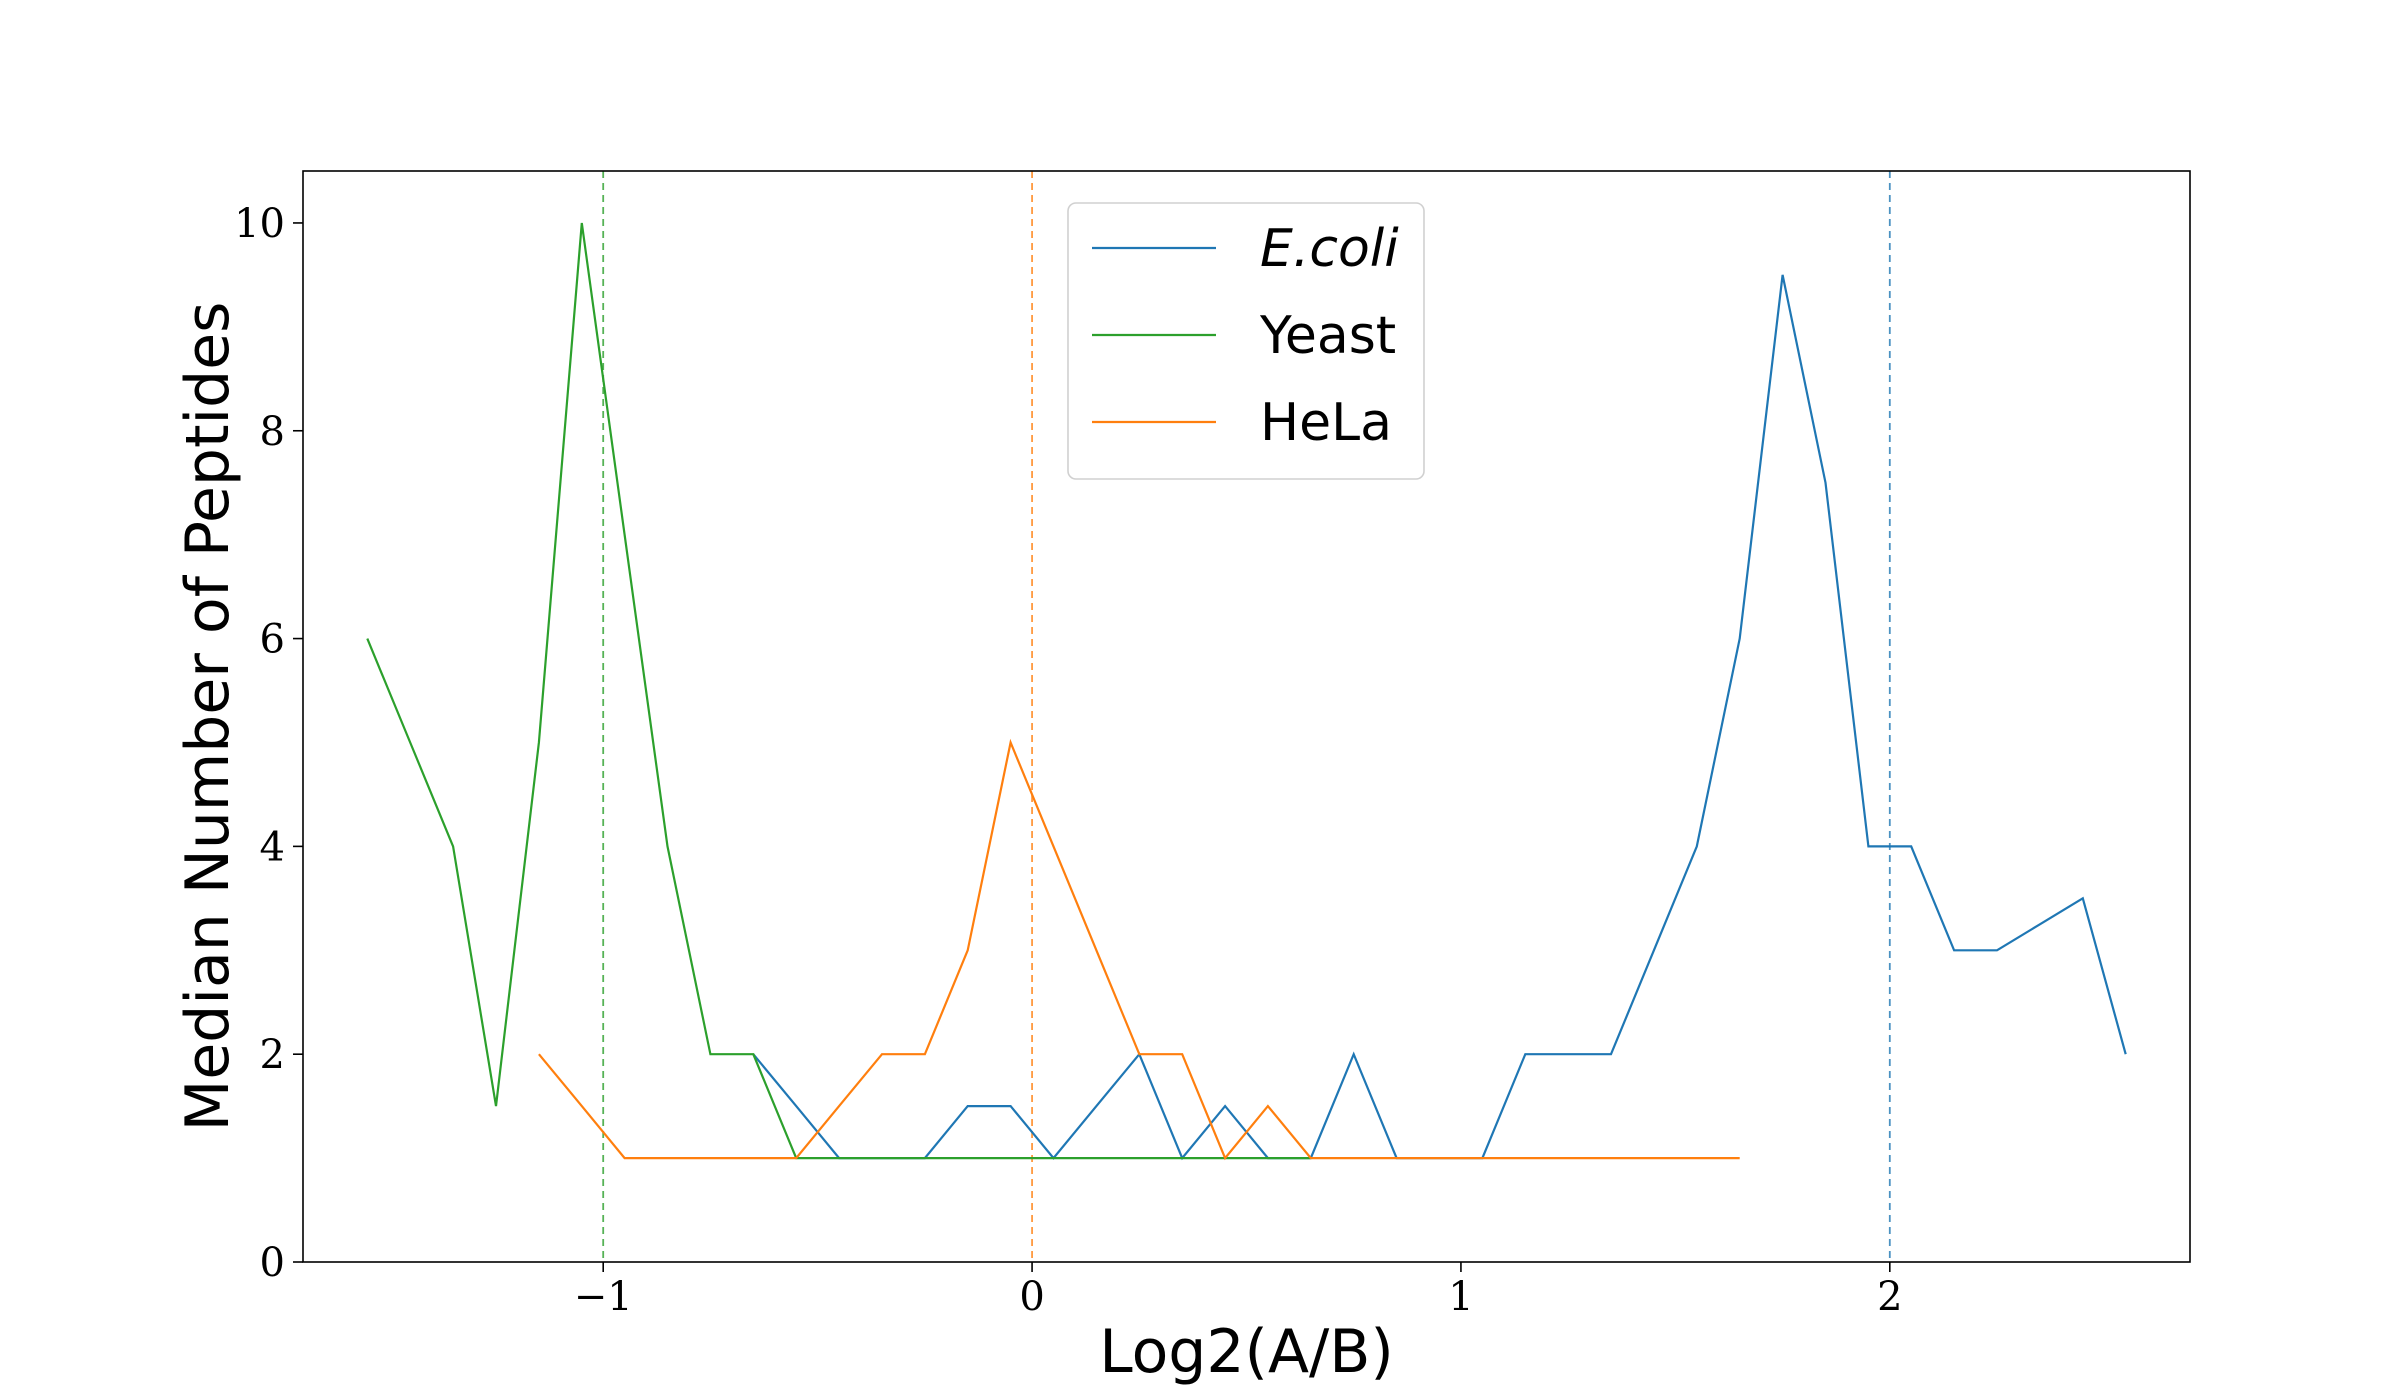 The image size is (2400, 1400). Describe the element at coordinates (1327, 336) in the screenshot. I see `legend-label: Yeast` at that location.